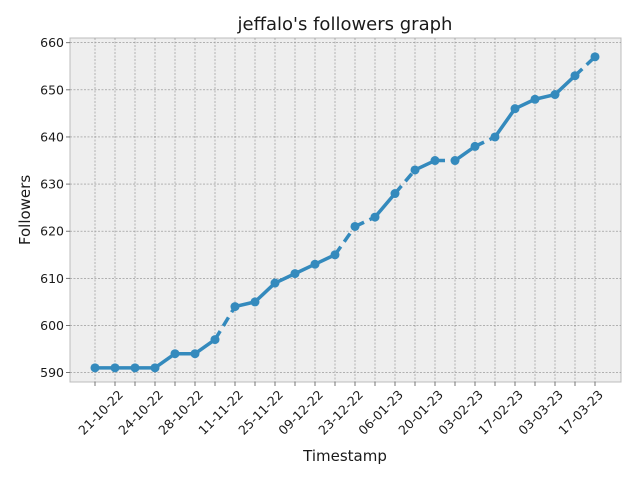 This screenshot has height=480, width=640. I want to click on y-axis-ticks: 590 600 610 620 630 640 650 660, so click(55, 207).